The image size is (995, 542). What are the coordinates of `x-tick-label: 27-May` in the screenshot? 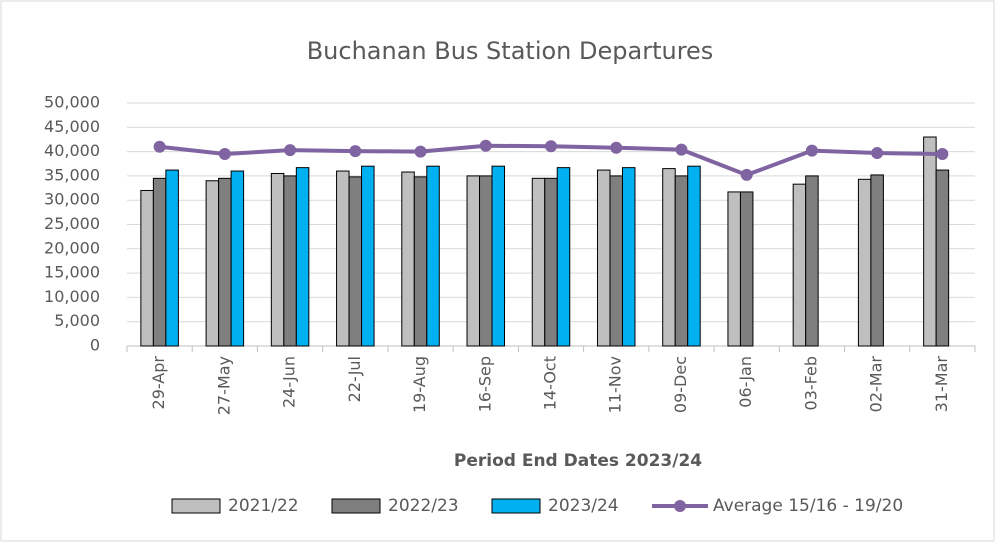 It's located at (223, 385).